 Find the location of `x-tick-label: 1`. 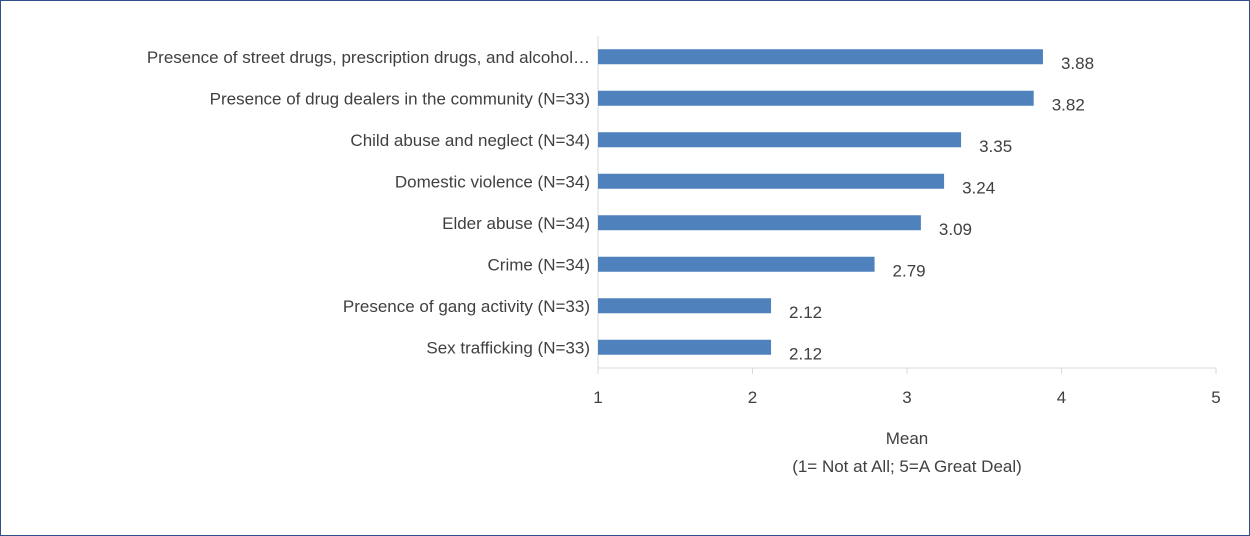

x-tick-label: 1 is located at coordinates (597, 397).